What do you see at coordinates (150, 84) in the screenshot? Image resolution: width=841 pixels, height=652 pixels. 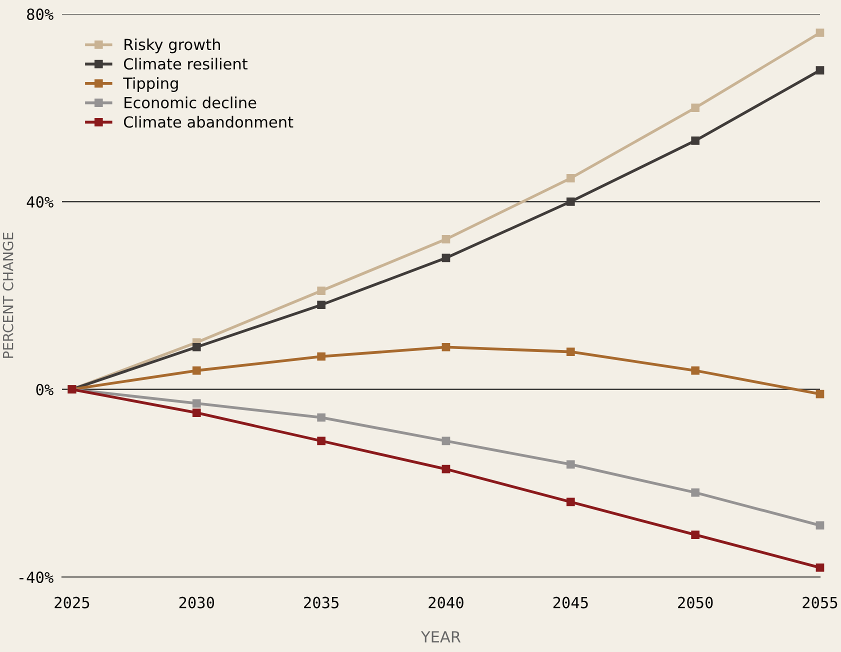 I see `legend-label: Tipping` at bounding box center [150, 84].